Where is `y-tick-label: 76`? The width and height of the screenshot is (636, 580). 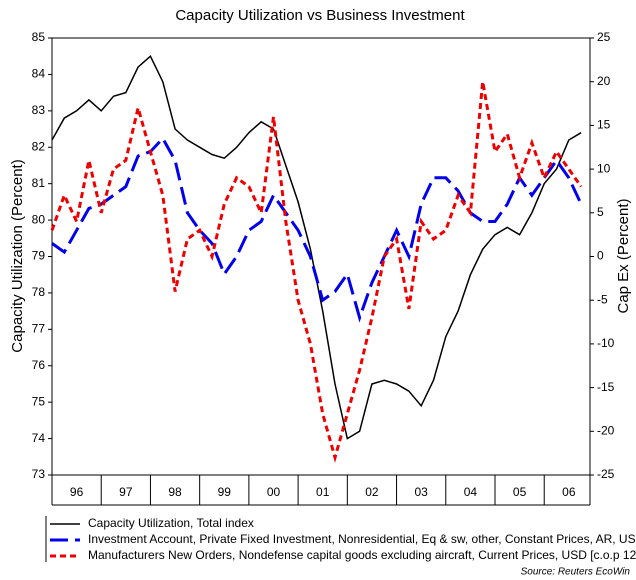
y-tick-label: 76 is located at coordinates (39, 365).